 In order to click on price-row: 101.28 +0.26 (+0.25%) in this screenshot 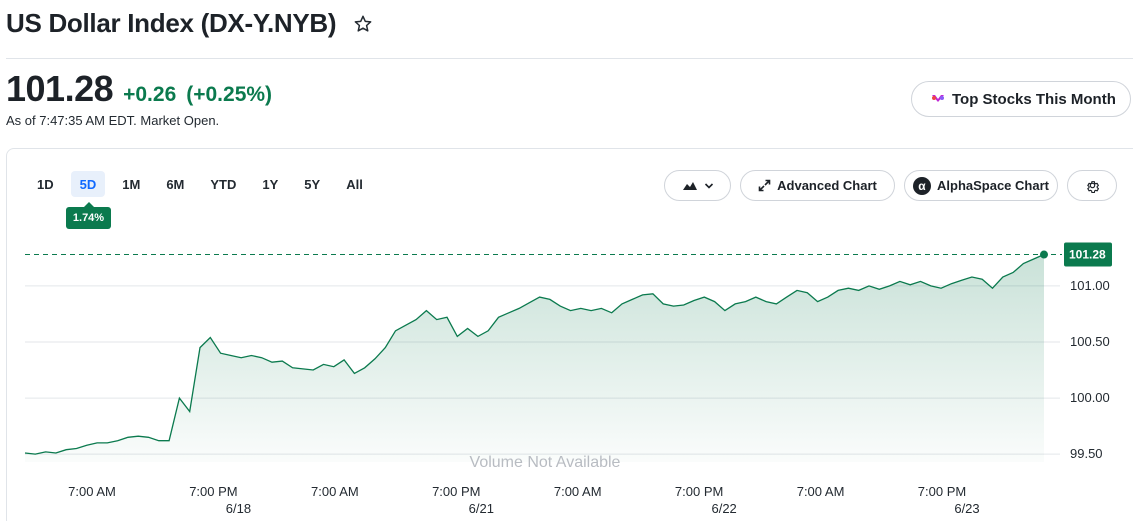, I will do `click(139, 89)`.